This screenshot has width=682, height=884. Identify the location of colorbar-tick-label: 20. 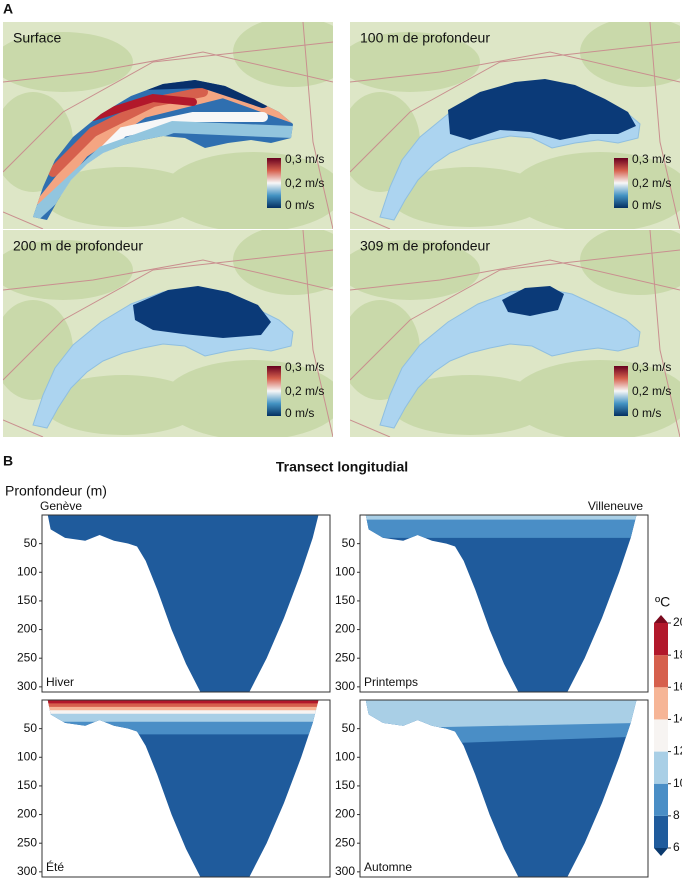
(677, 622).